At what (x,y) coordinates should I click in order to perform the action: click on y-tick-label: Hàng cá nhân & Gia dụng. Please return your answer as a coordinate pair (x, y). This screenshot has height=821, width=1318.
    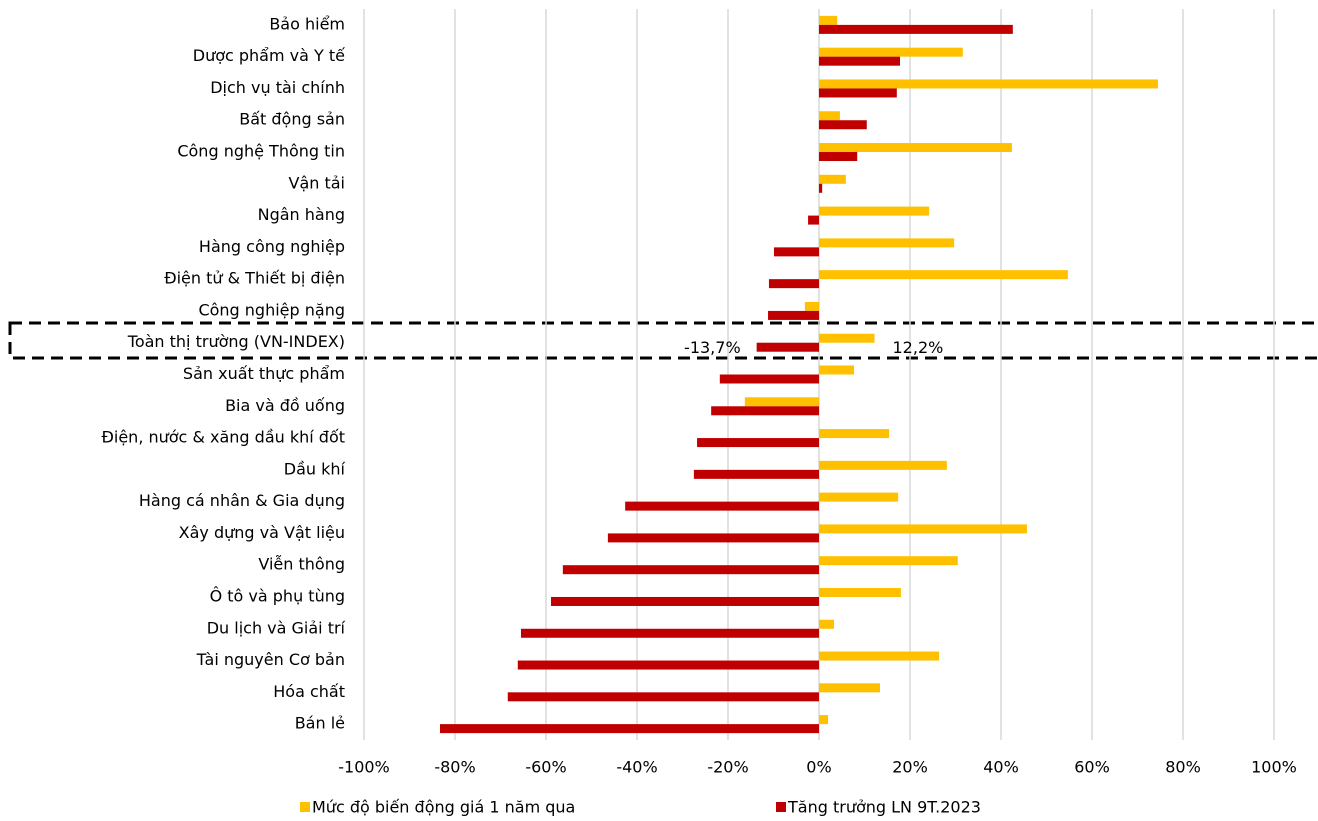
    Looking at the image, I should click on (242, 500).